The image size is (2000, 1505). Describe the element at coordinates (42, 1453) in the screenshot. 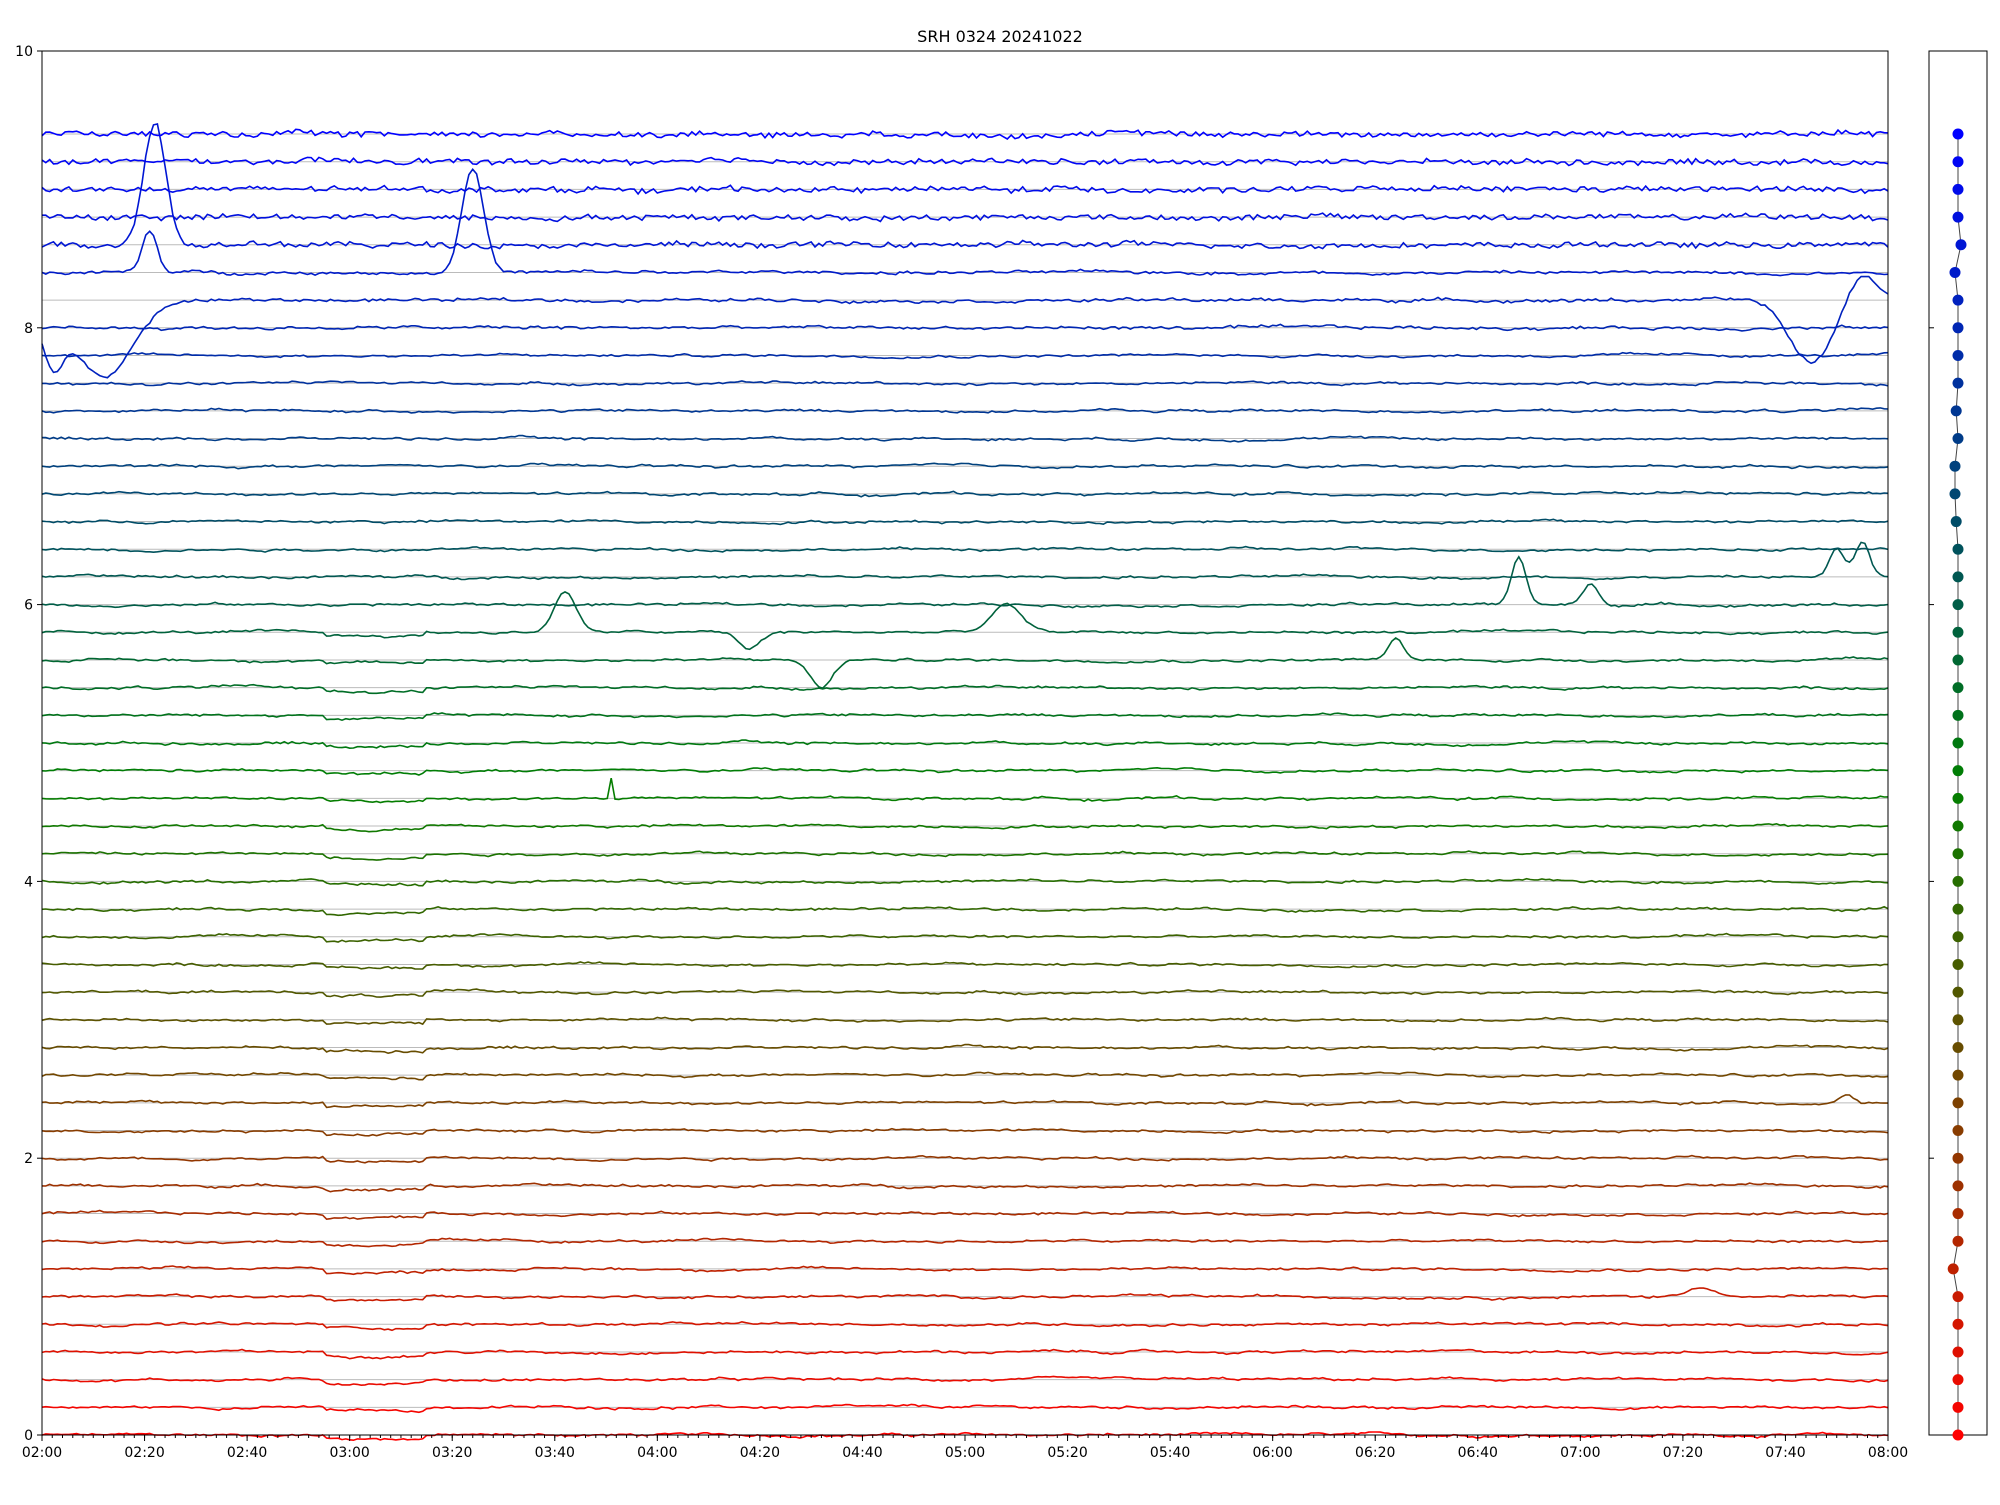

I see `xtick-label-0: 02:00` at that location.